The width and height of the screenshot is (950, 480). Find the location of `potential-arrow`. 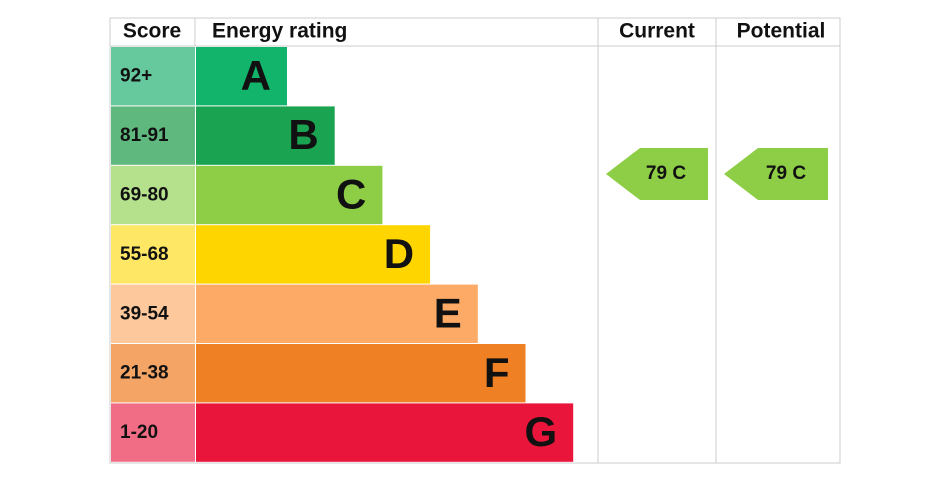

potential-arrow is located at coordinates (776, 174).